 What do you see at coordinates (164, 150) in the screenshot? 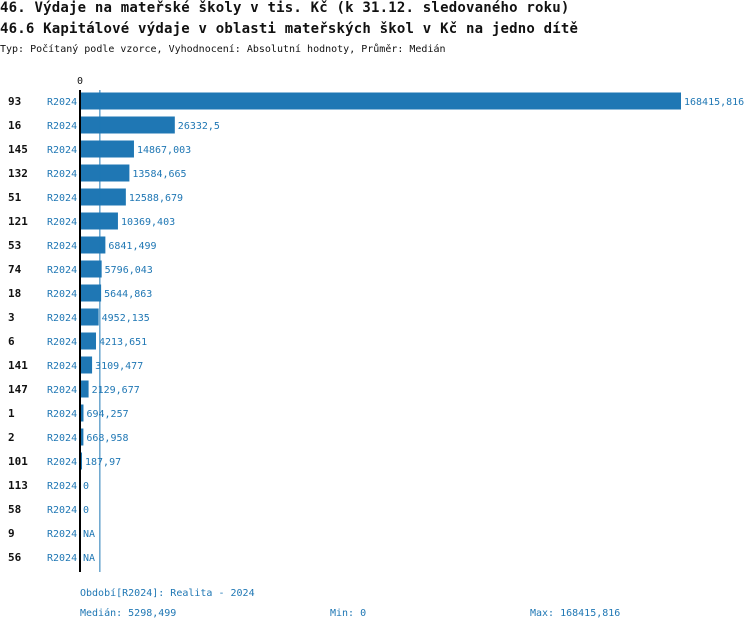
I see `value-label: 14867,003` at bounding box center [164, 150].